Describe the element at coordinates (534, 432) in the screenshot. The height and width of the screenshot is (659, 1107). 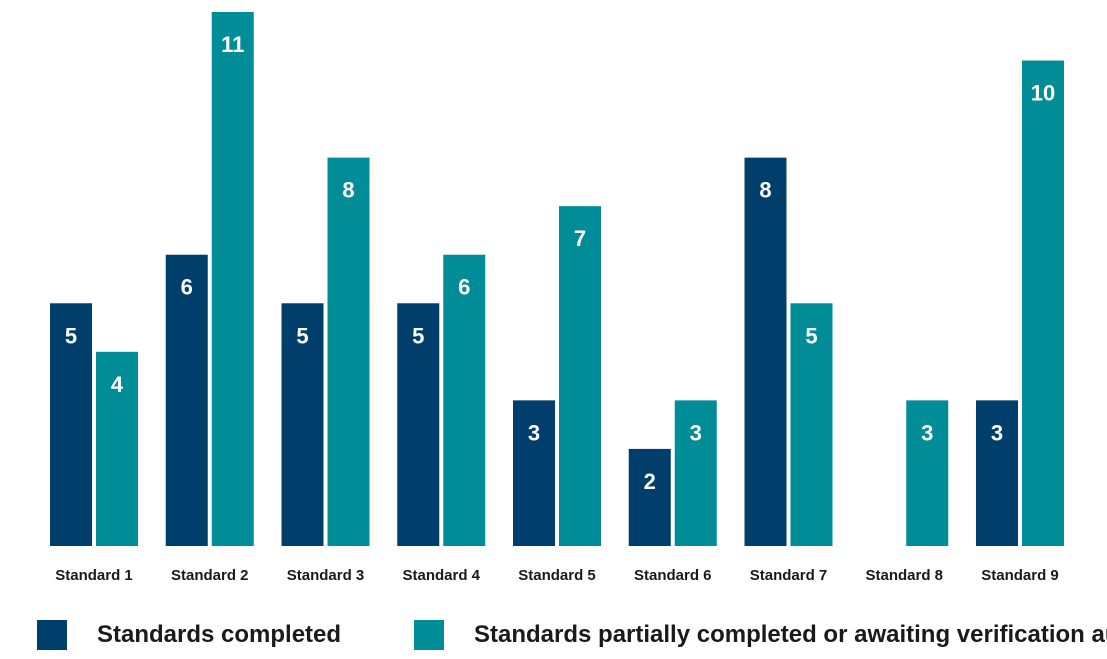
I see `data-label-standard-5-series-1: 3` at that location.